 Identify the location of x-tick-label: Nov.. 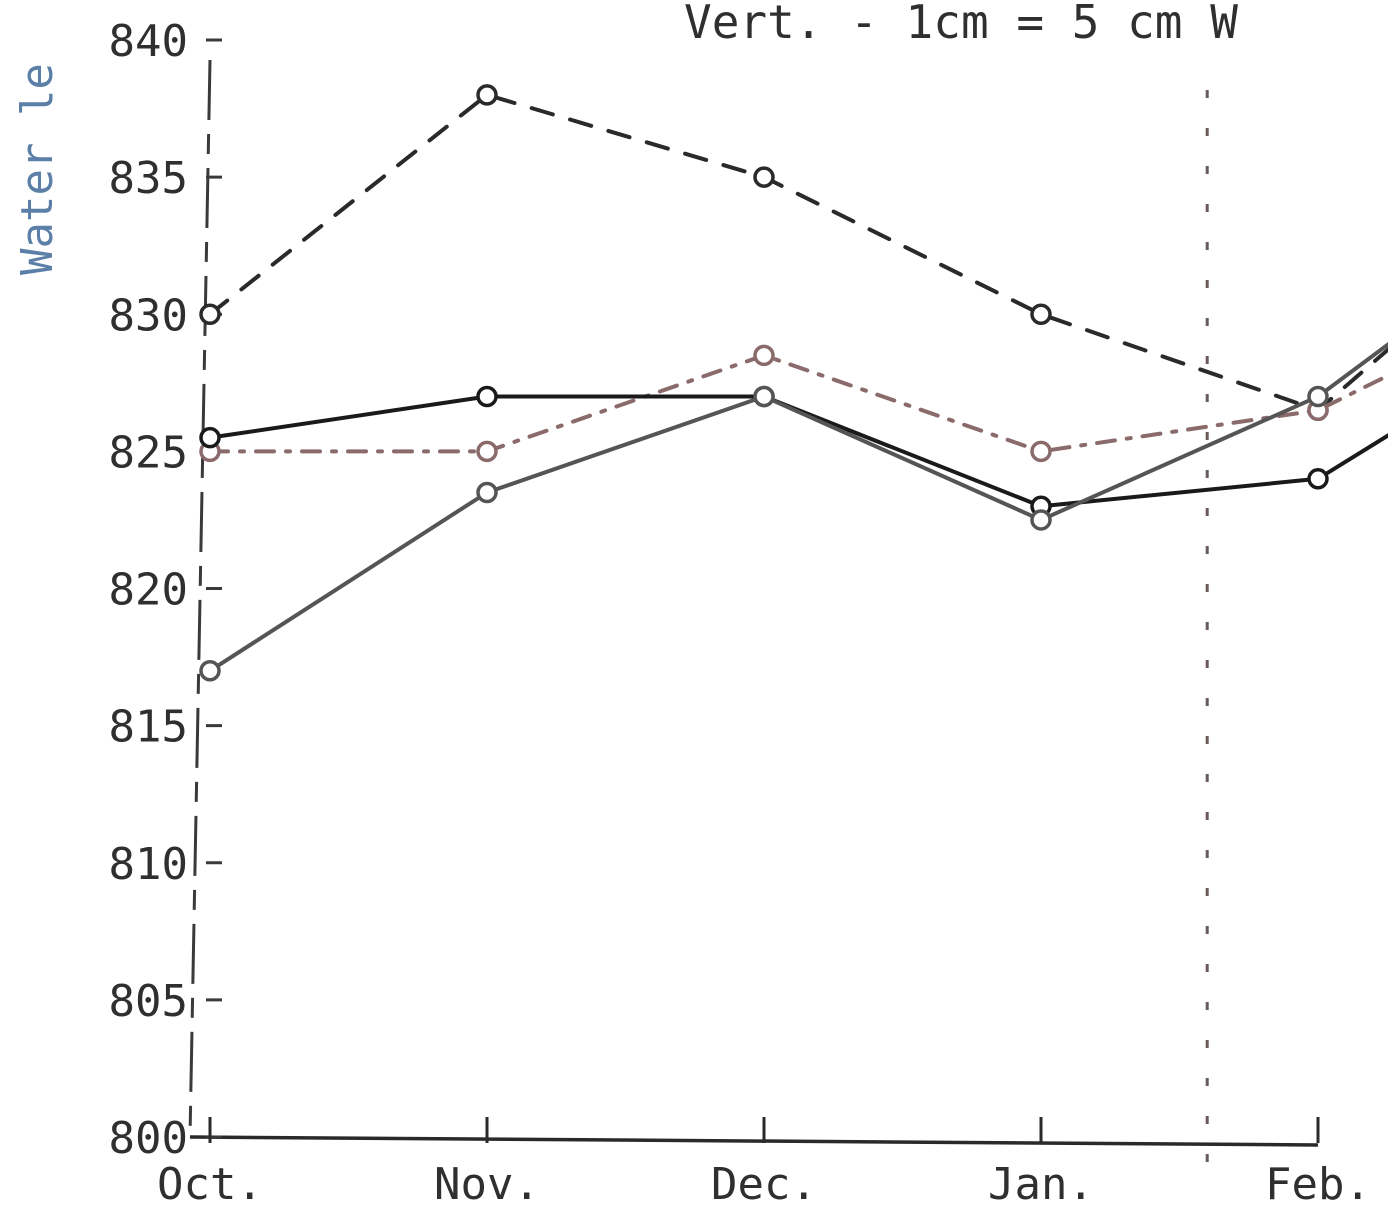
(487, 1184).